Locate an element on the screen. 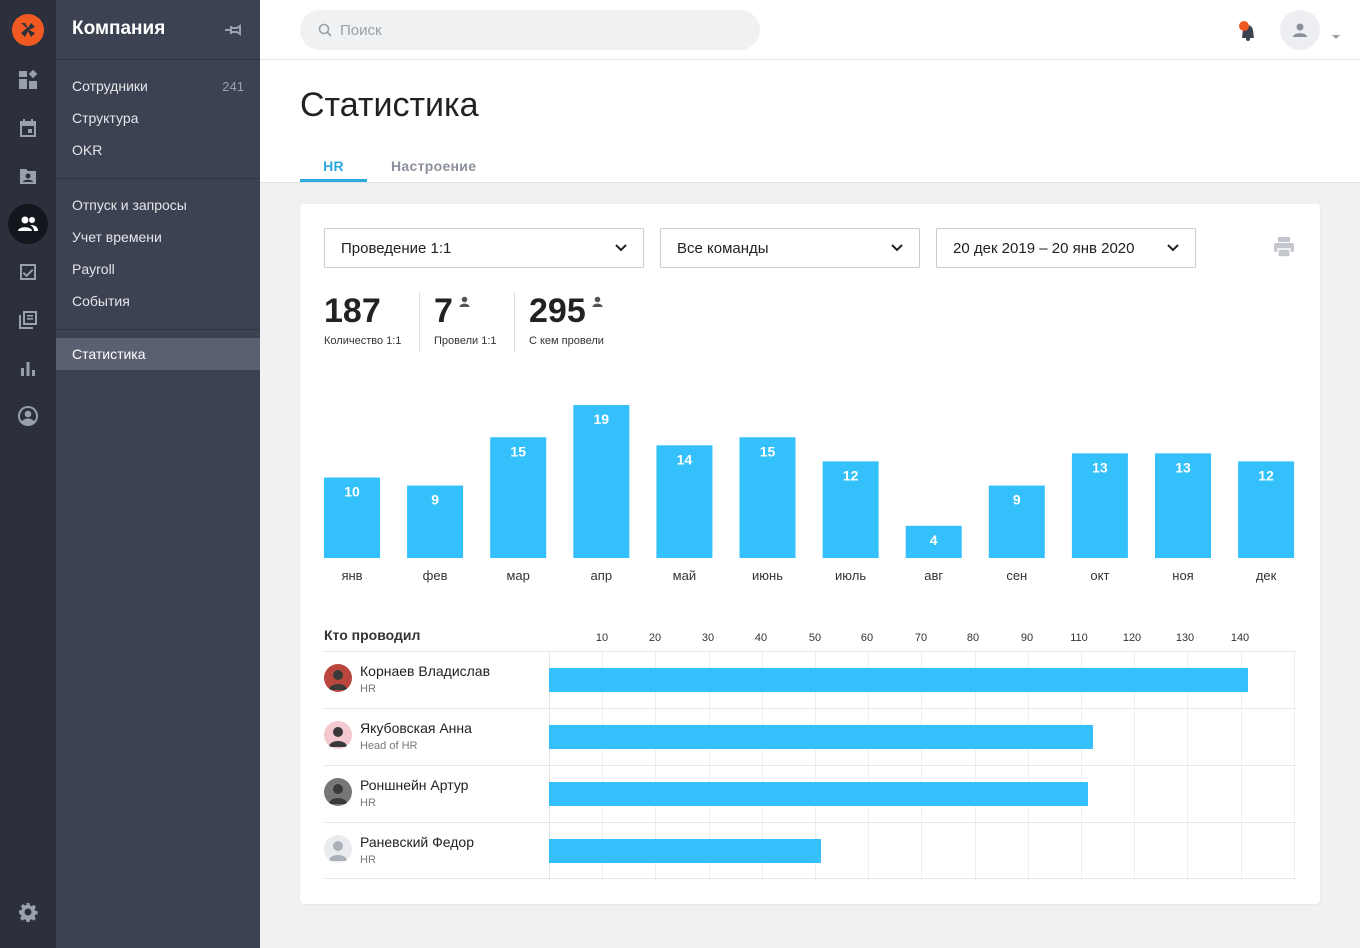 This screenshot has width=1360, height=948. month-label: сен is located at coordinates (1016, 575).